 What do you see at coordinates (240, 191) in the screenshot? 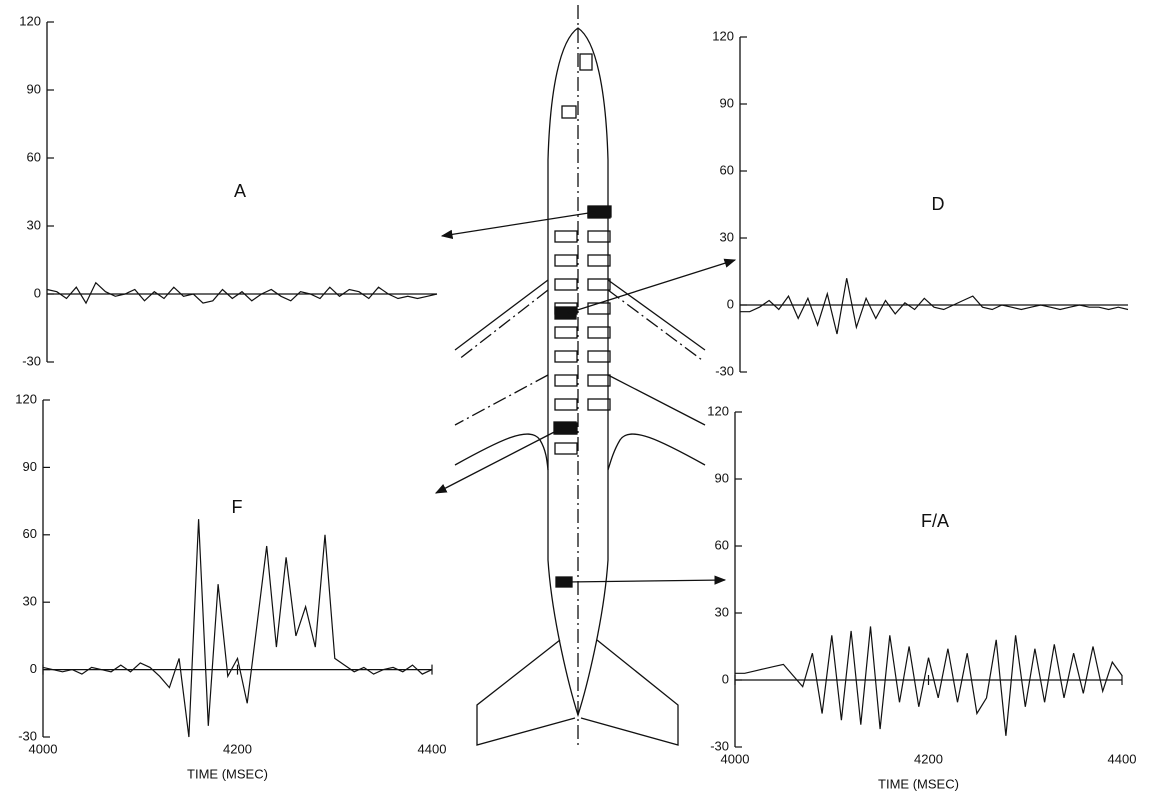
I see `panel-label: A` at bounding box center [240, 191].